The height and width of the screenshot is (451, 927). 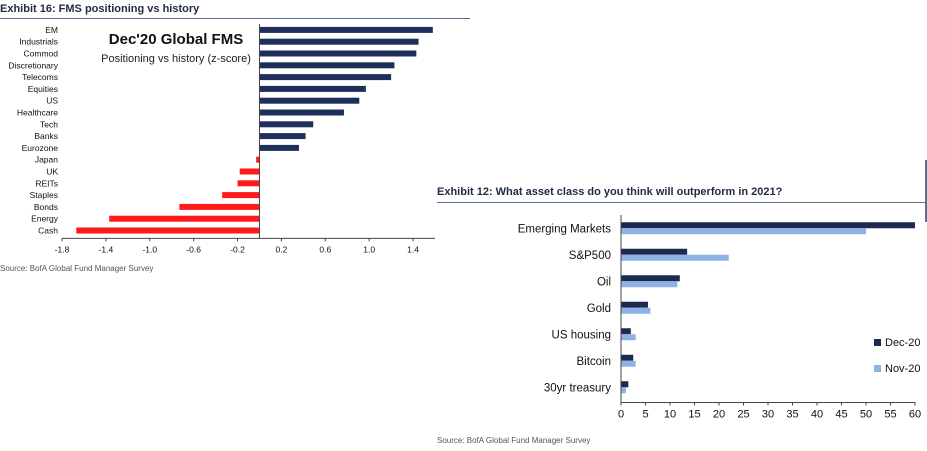 I want to click on x-tick-label: 0.2, so click(x=281, y=249).